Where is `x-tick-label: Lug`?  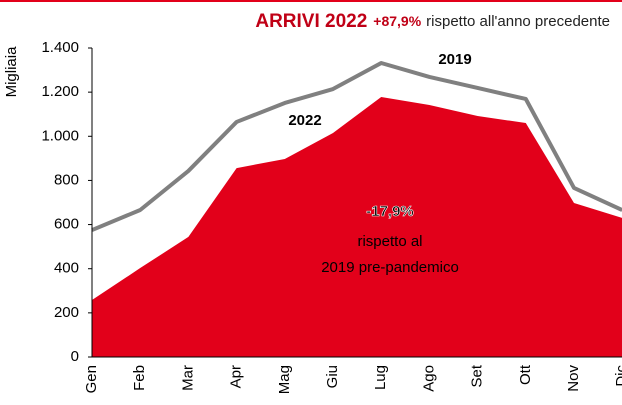
x-tick-label: Lug is located at coordinates (380, 377).